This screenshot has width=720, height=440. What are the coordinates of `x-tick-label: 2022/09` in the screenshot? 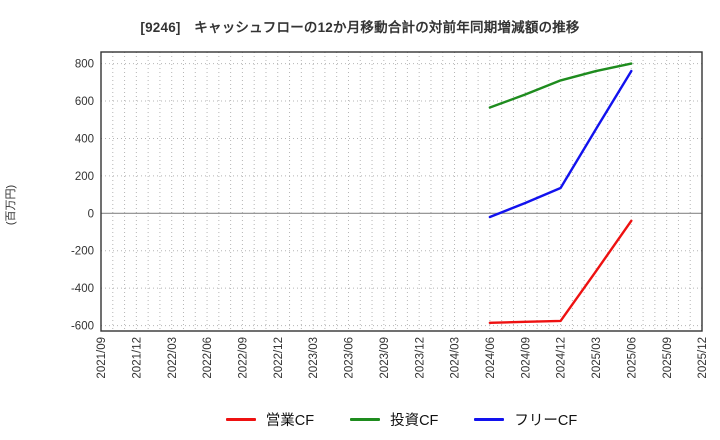 It's located at (244, 358).